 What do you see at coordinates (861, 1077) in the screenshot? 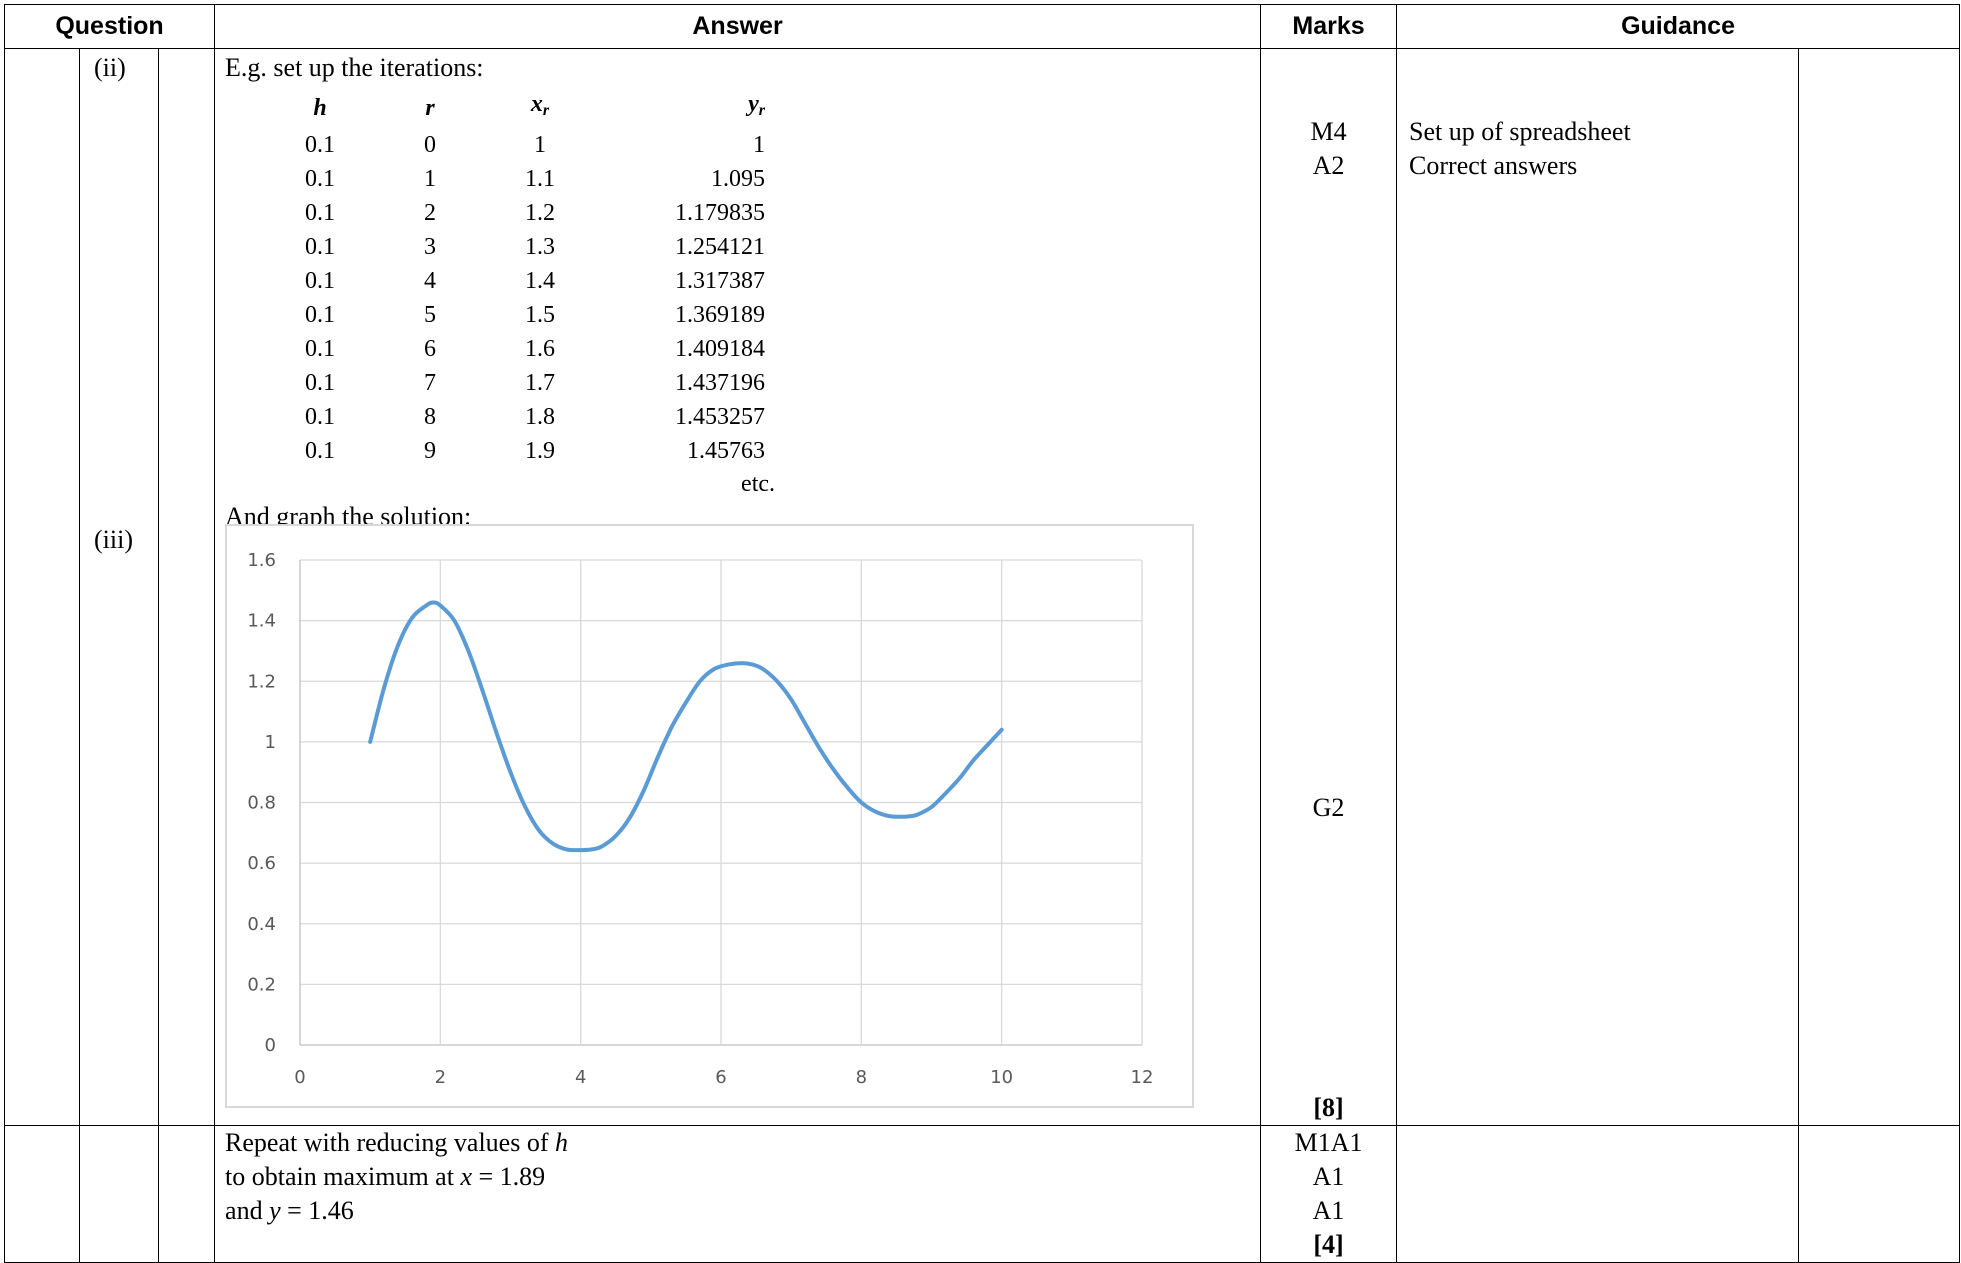
I see `x-tick-label: 8` at bounding box center [861, 1077].